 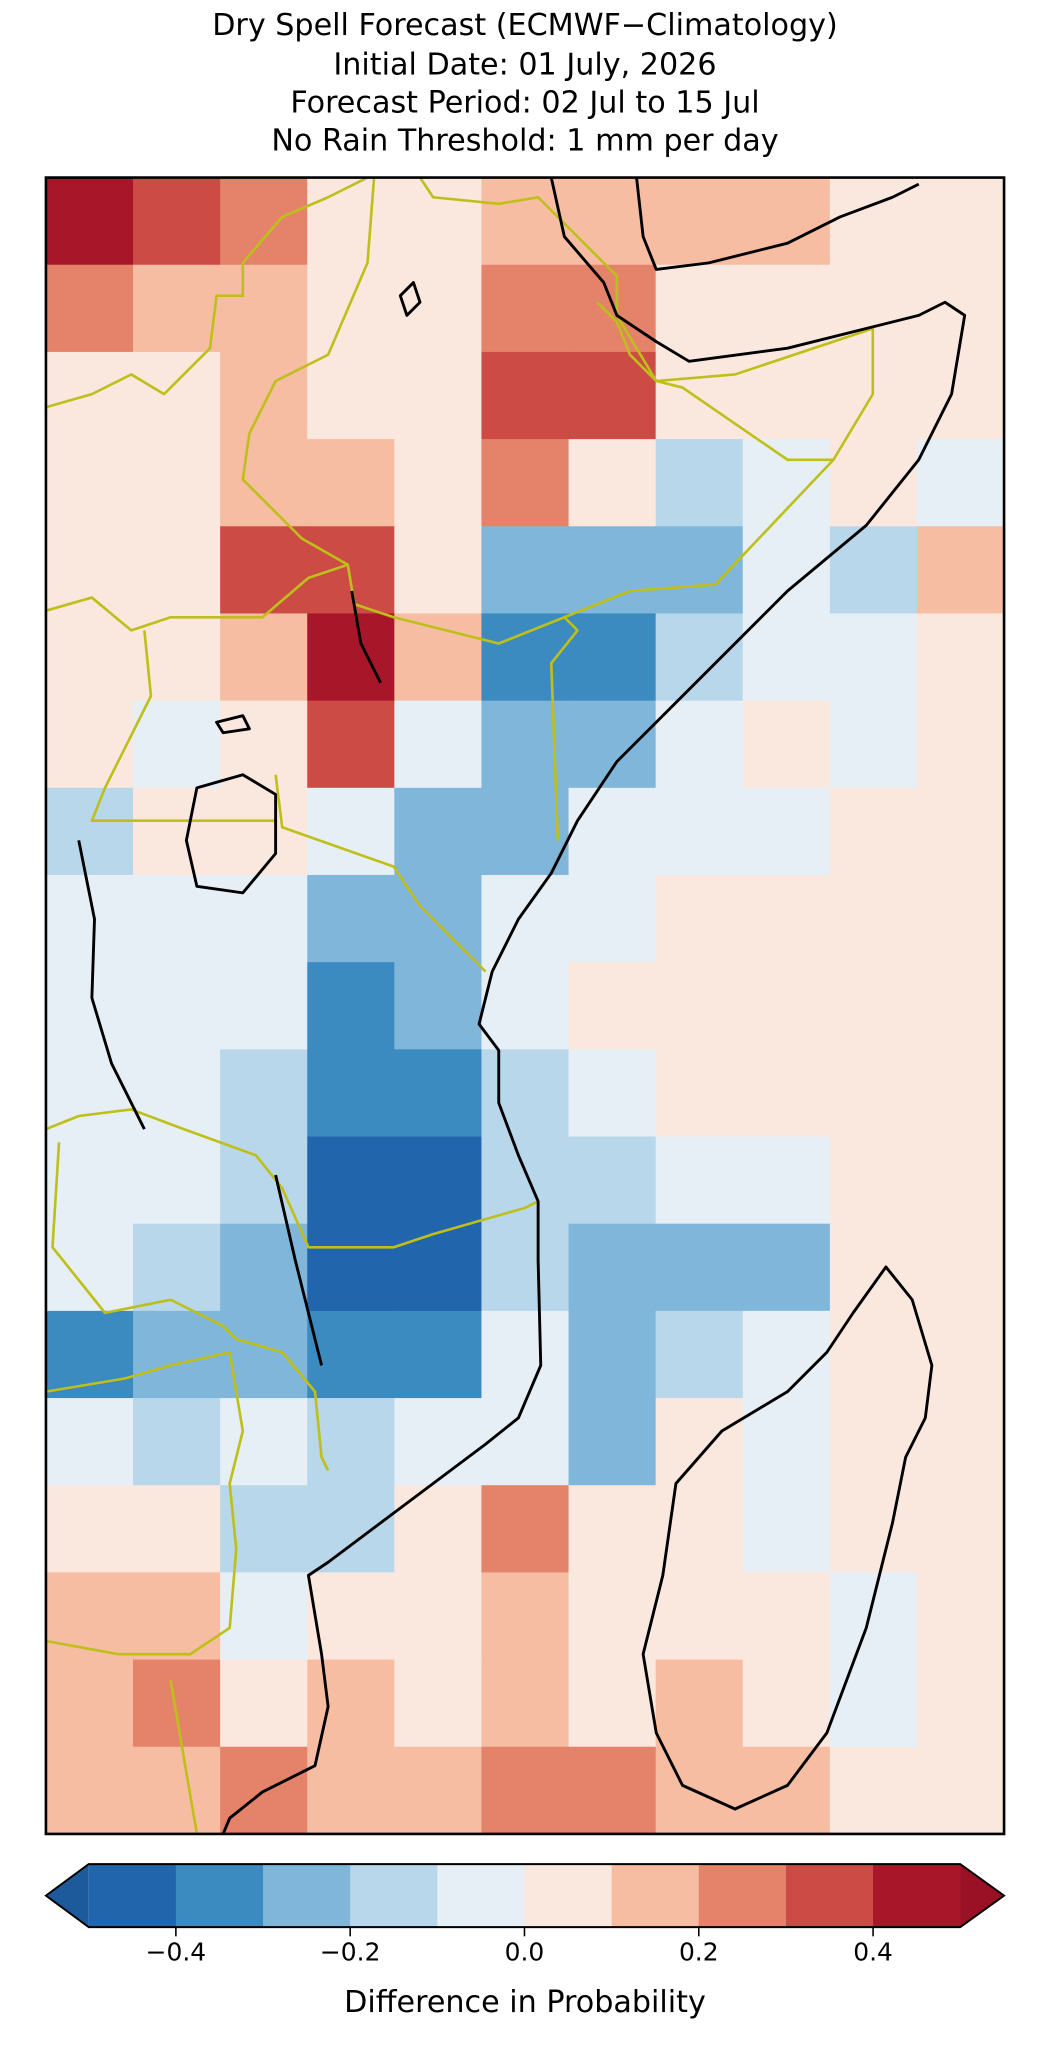 What do you see at coordinates (982, 1896) in the screenshot?
I see `colorbar-extend` at bounding box center [982, 1896].